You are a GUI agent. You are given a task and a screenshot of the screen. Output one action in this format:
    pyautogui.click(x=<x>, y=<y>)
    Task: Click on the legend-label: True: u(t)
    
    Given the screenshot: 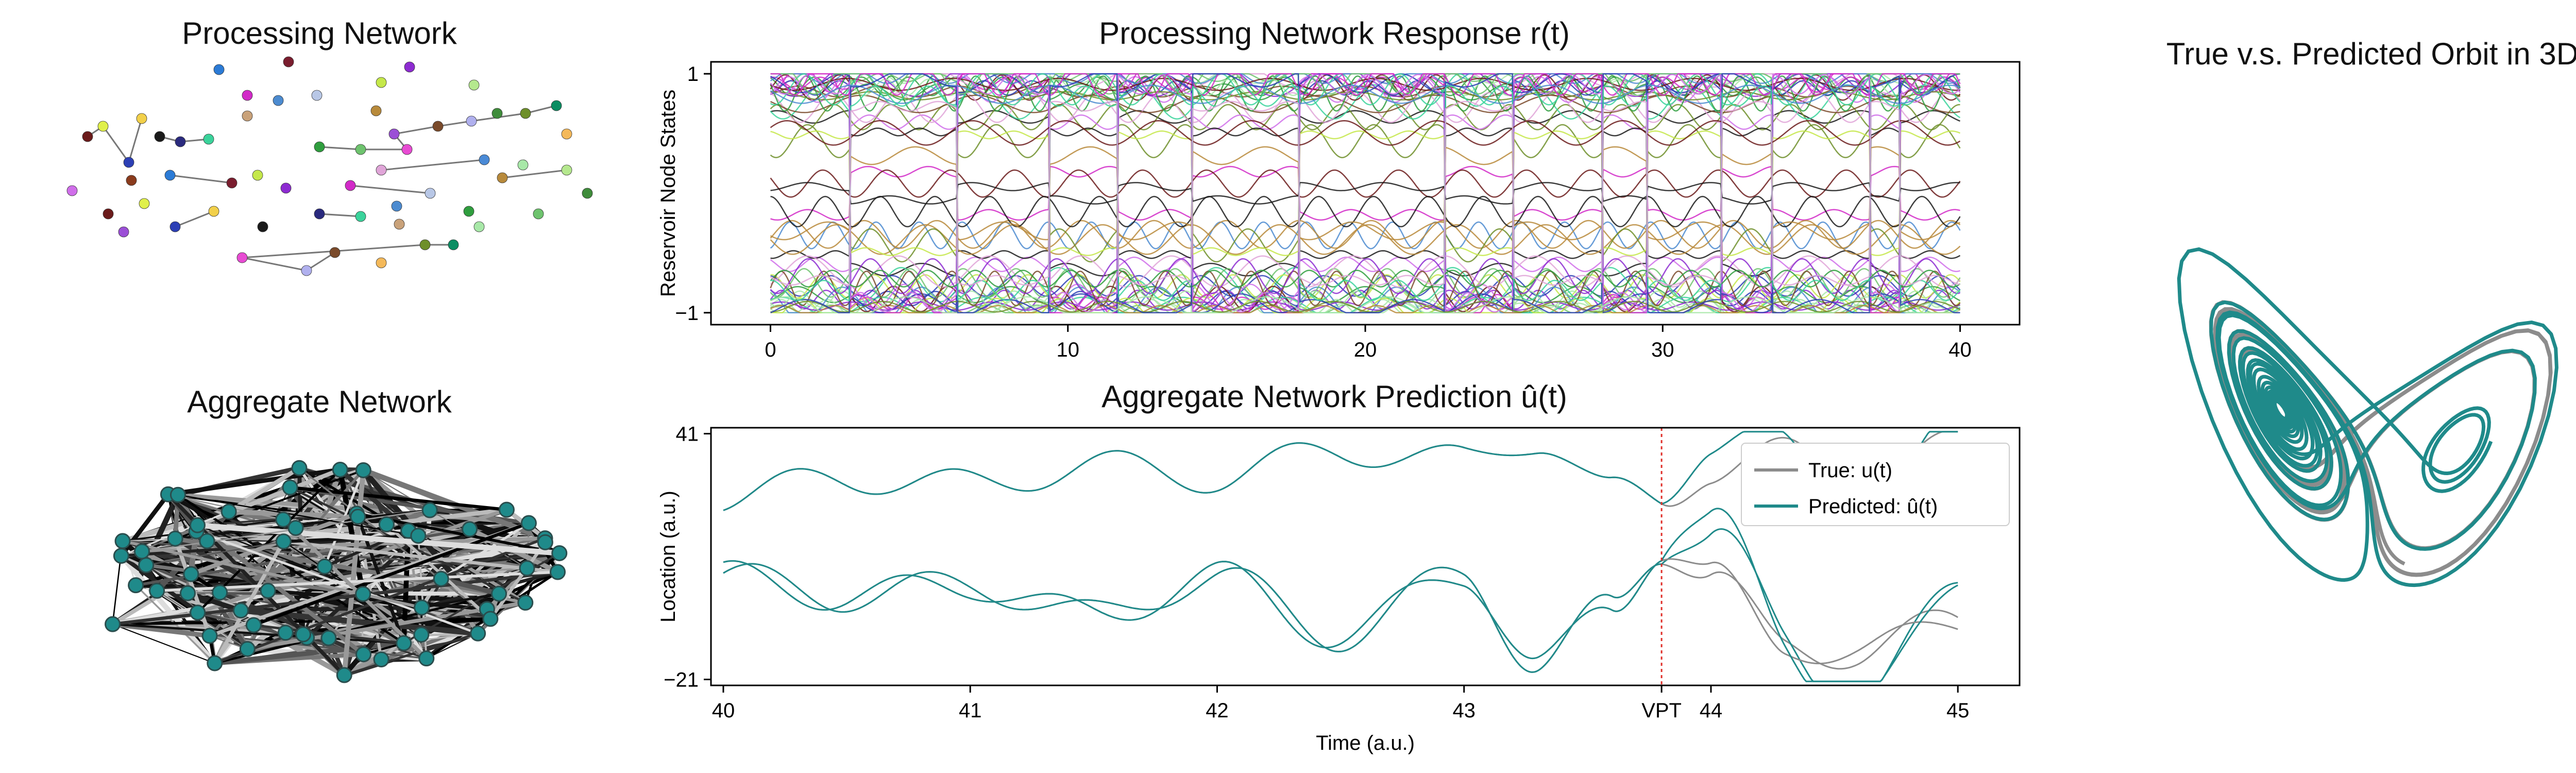 What is the action you would take?
    pyautogui.click(x=1850, y=470)
    